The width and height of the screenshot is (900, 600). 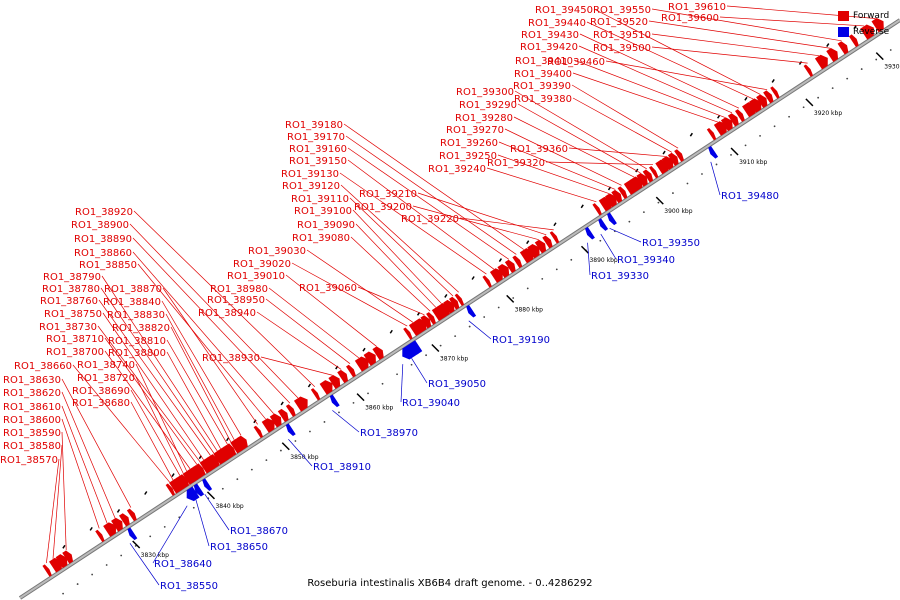 What do you see at coordinates (543, 74) in the screenshot?
I see `forward-gene-label: RO1_39400` at bounding box center [543, 74].